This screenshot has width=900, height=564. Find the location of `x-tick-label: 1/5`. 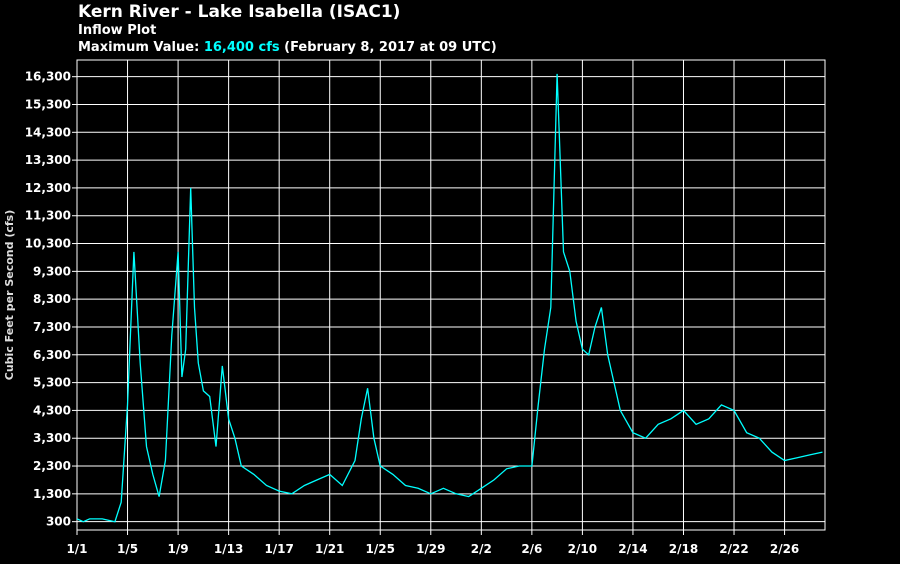

x-tick-label: 1/5 is located at coordinates (127, 549).